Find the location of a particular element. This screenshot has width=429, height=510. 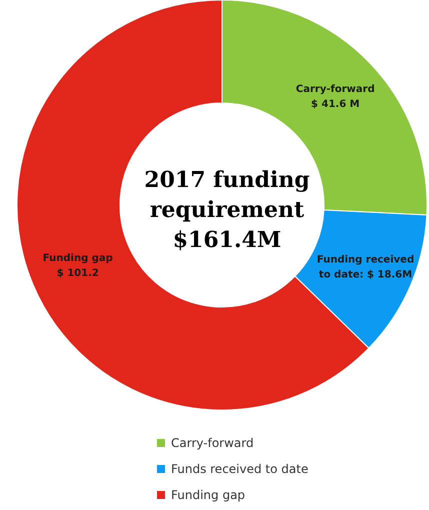

legend-label: Carry-forward is located at coordinates (212, 443).